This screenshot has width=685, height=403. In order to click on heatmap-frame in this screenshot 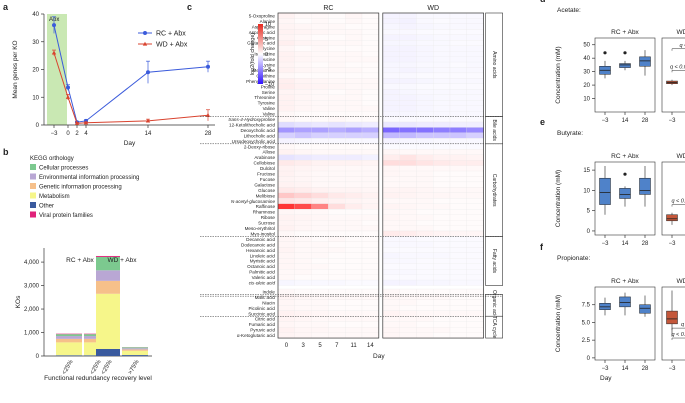, I will do `click(328, 175)`.